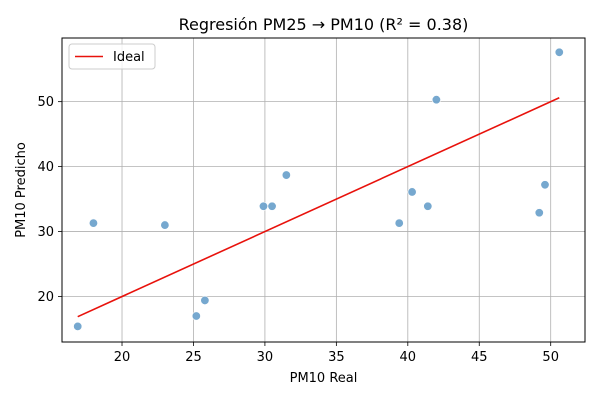  Describe the element at coordinates (479, 357) in the screenshot. I see `x-tick-label: 45` at that location.